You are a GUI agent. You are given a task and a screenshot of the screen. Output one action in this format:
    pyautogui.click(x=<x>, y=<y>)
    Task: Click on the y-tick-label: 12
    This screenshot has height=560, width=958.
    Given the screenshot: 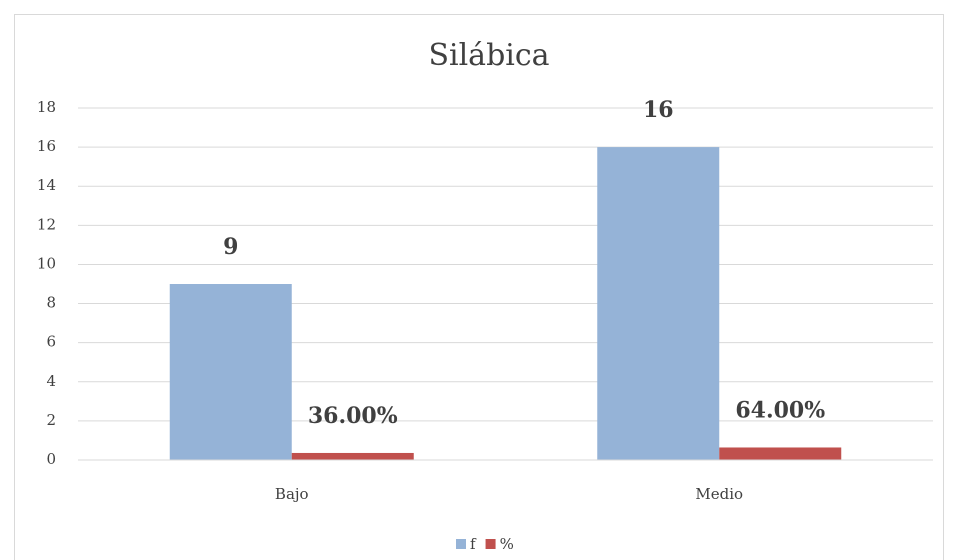 What is the action you would take?
    pyautogui.click(x=46, y=224)
    